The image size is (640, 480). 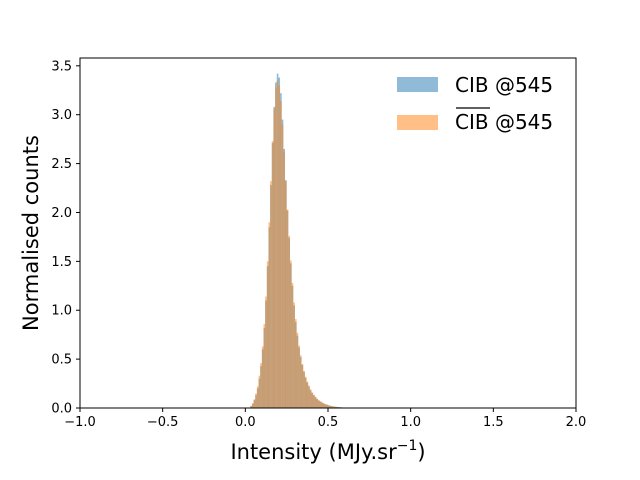 What do you see at coordinates (504, 122) in the screenshot?
I see `legend-label-cib-bar: CIB @545` at bounding box center [504, 122].